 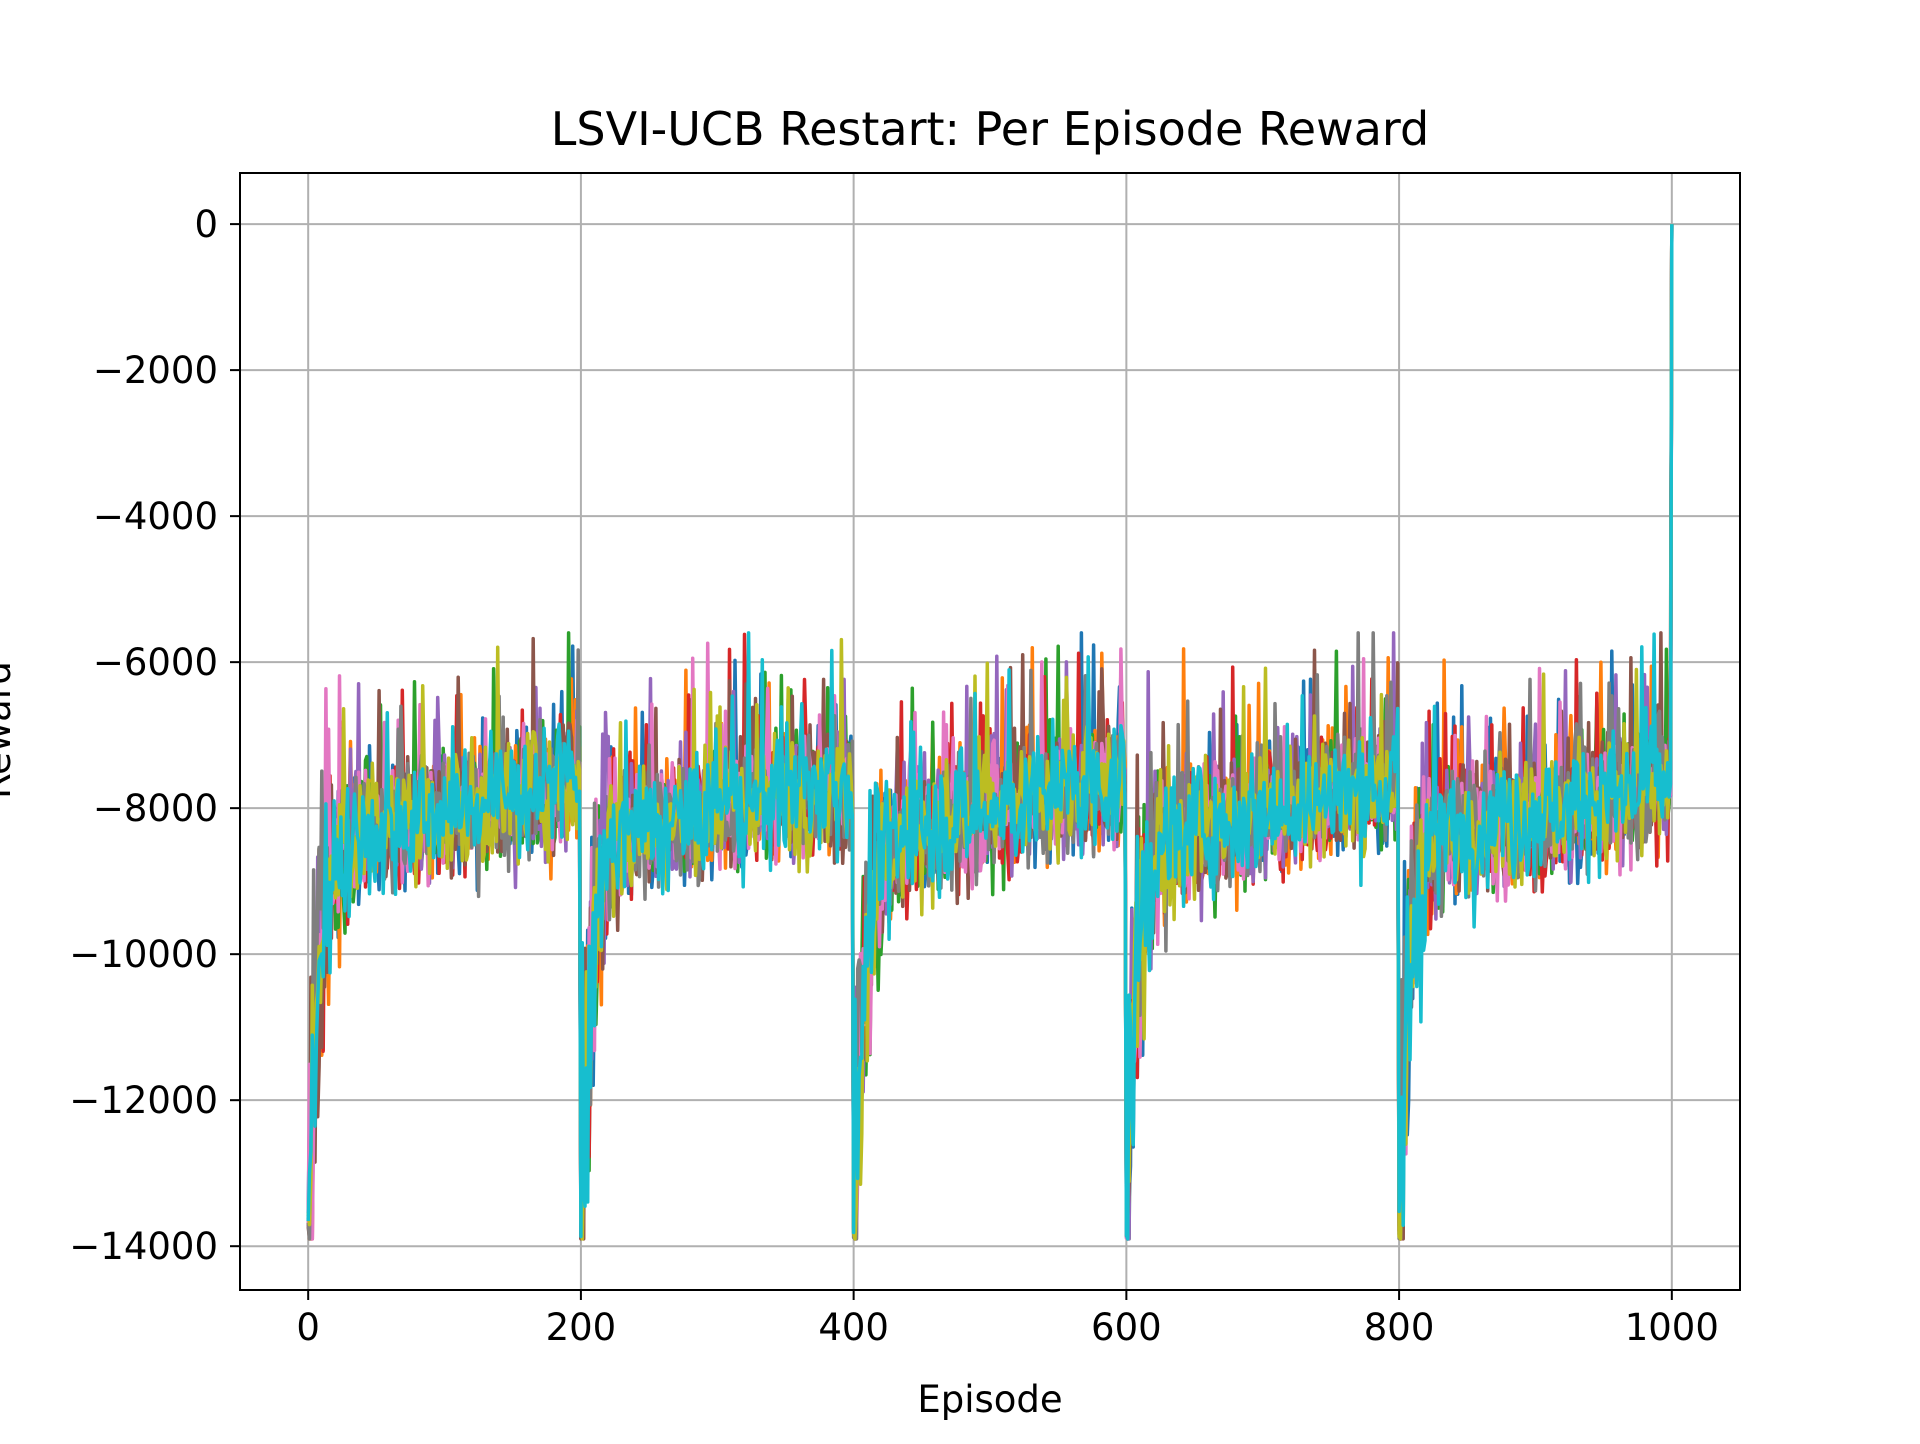 I want to click on y-tick-label: −8000, so click(x=155, y=808).